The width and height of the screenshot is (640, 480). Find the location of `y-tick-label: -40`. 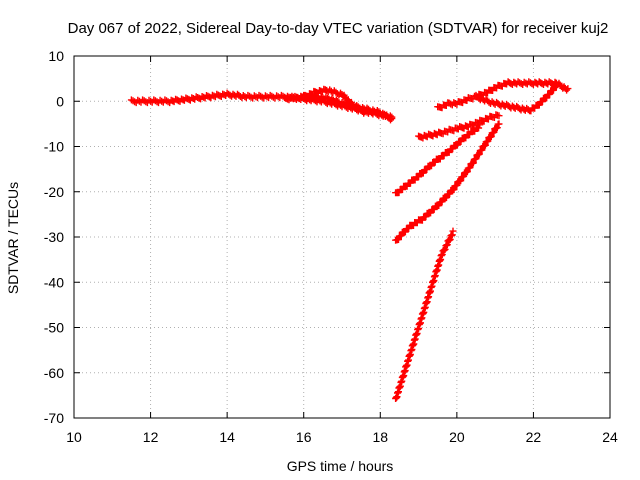

y-tick-label: -40 is located at coordinates (54, 282).